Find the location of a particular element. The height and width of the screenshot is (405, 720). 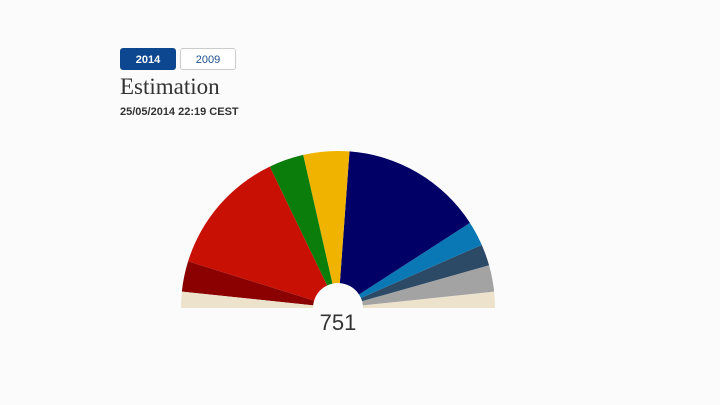

tab: 2009 is located at coordinates (208, 59).